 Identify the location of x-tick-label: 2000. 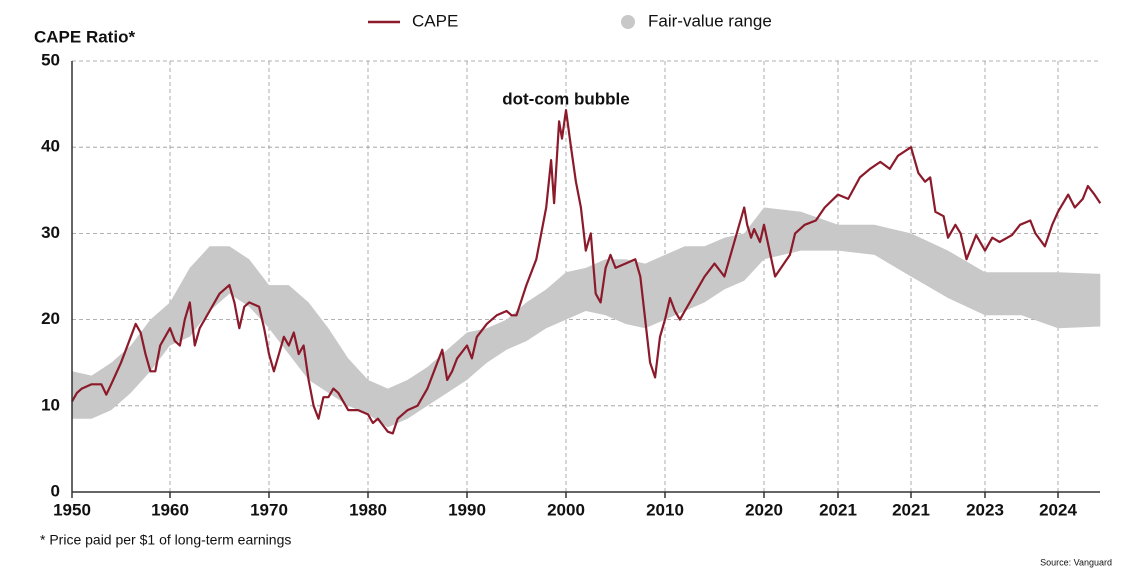
(566, 509).